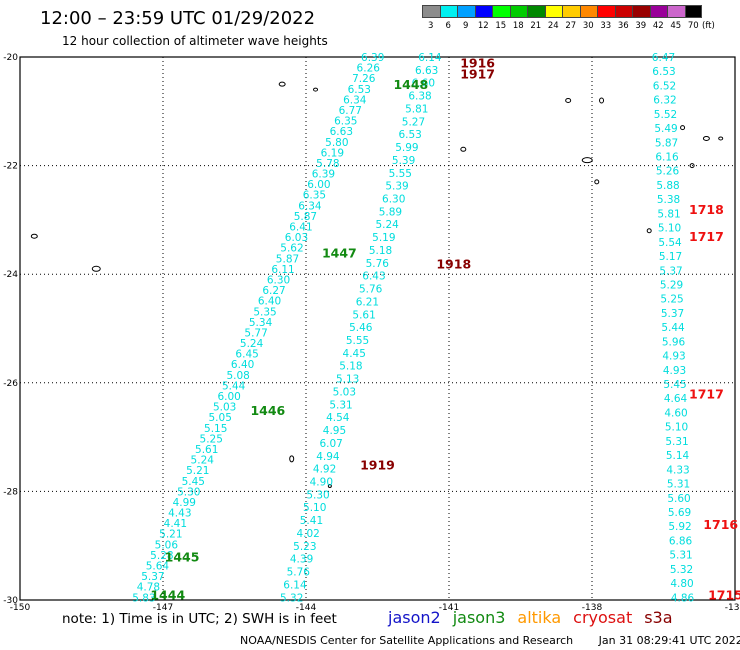 This screenshot has width=740, height=650. I want to click on pass-time-label: 1445, so click(182, 557).